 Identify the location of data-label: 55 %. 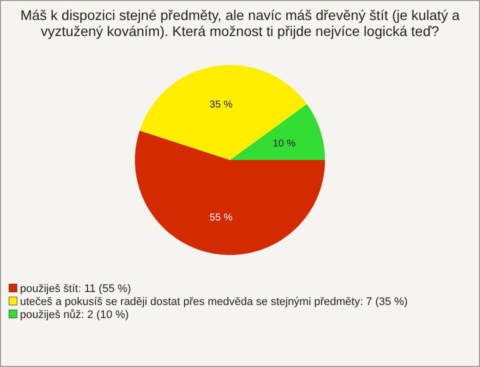
(221, 218).